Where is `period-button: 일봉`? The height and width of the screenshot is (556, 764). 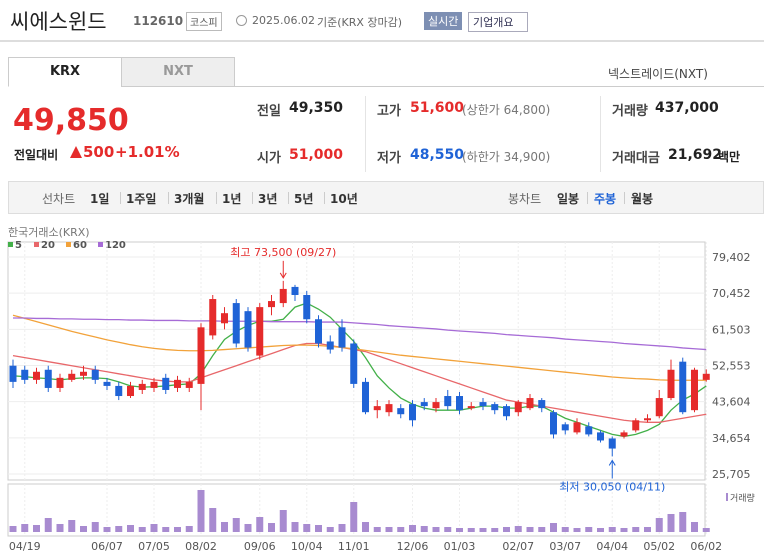 period-button: 일봉 is located at coordinates (568, 199).